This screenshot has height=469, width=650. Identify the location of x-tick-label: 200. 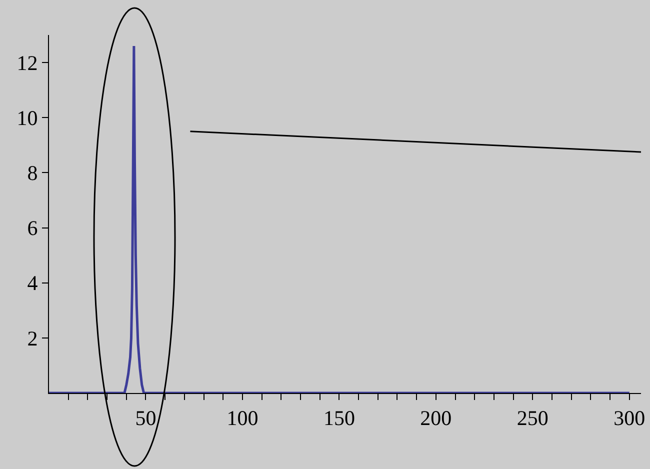
(436, 418).